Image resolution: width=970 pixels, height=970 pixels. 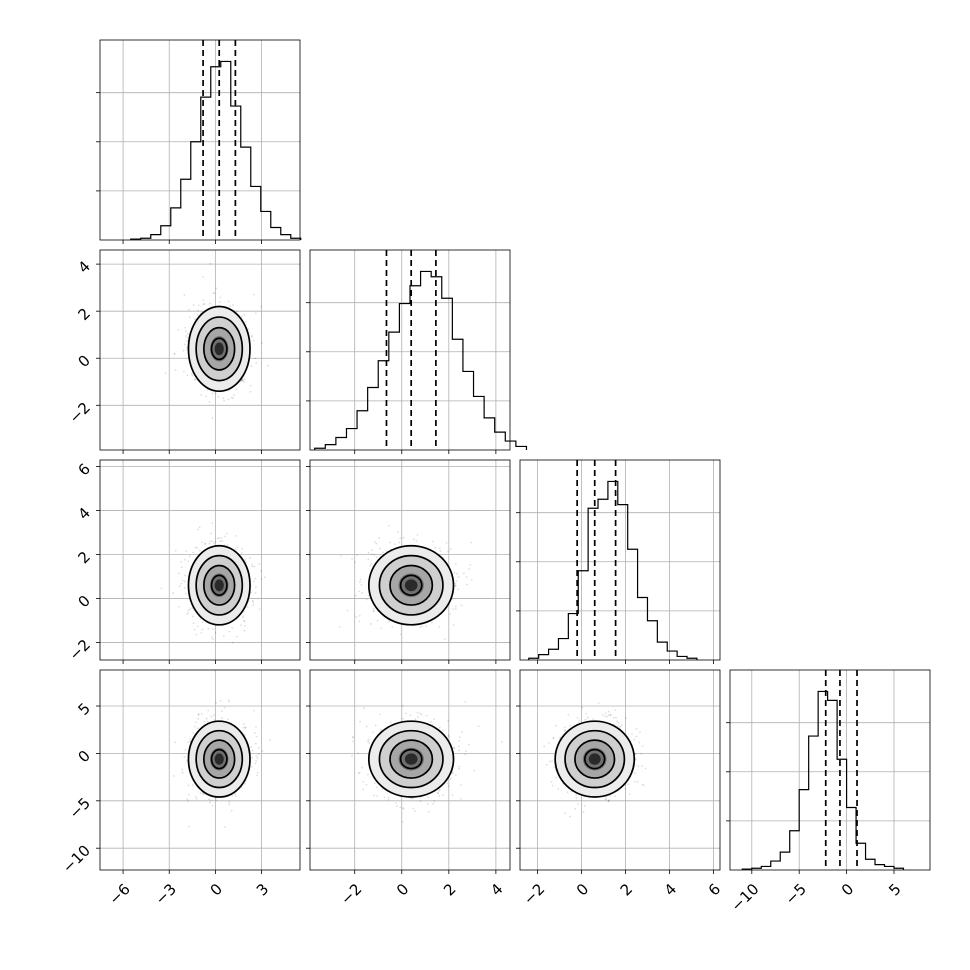 What do you see at coordinates (84, 266) in the screenshot?
I see `y-tick-label: 4` at bounding box center [84, 266].